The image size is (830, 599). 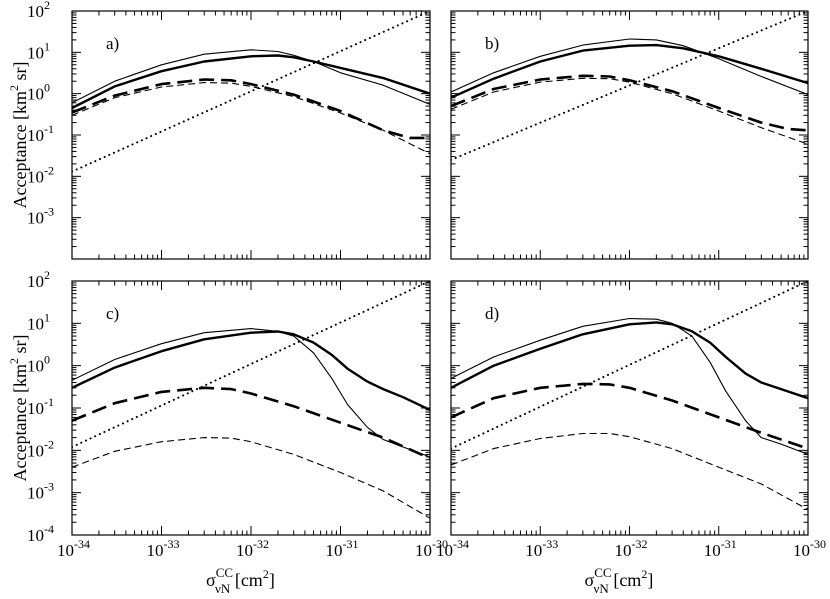 I want to click on panel-label: a), so click(x=112, y=43).